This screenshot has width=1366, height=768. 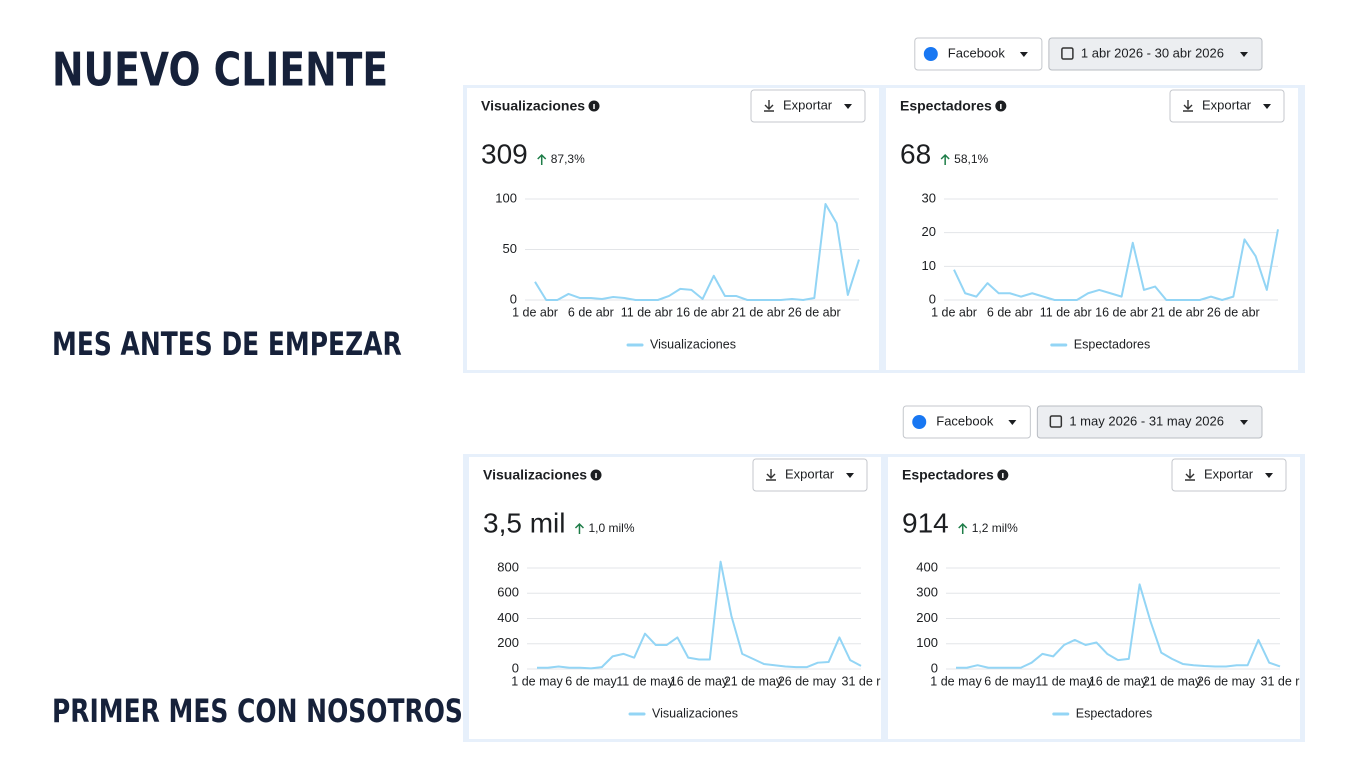 What do you see at coordinates (504, 153) in the screenshot?
I see `total: 309` at bounding box center [504, 153].